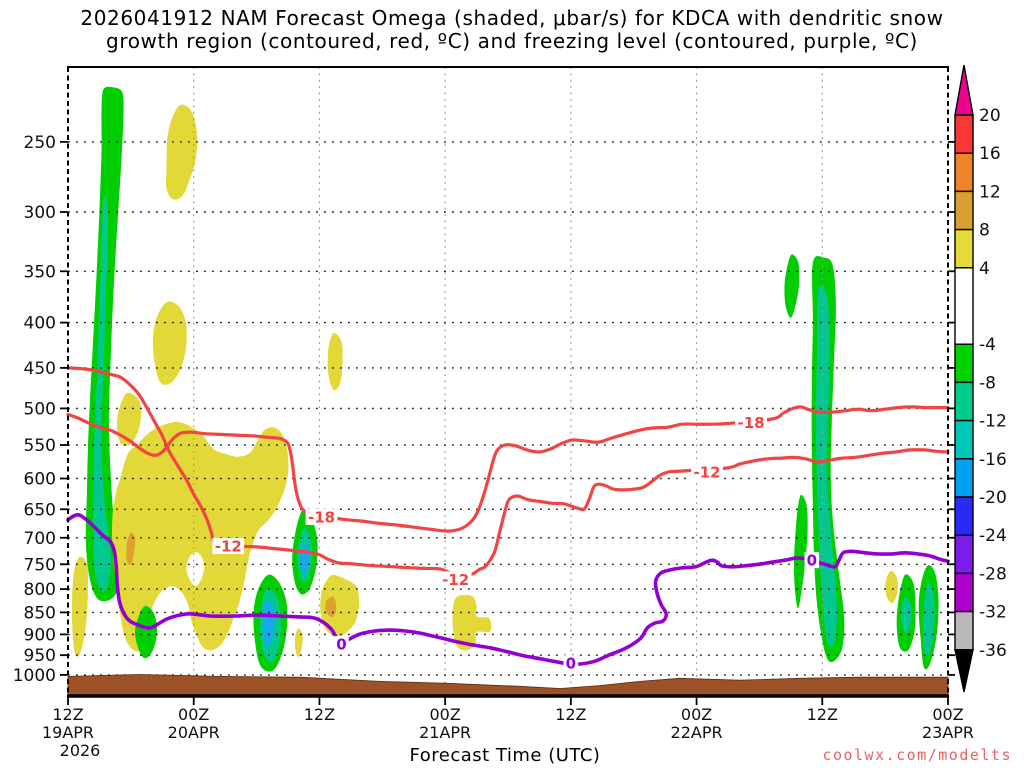  I want to click on shaded-region-downdraft-main-hole, so click(195, 569).